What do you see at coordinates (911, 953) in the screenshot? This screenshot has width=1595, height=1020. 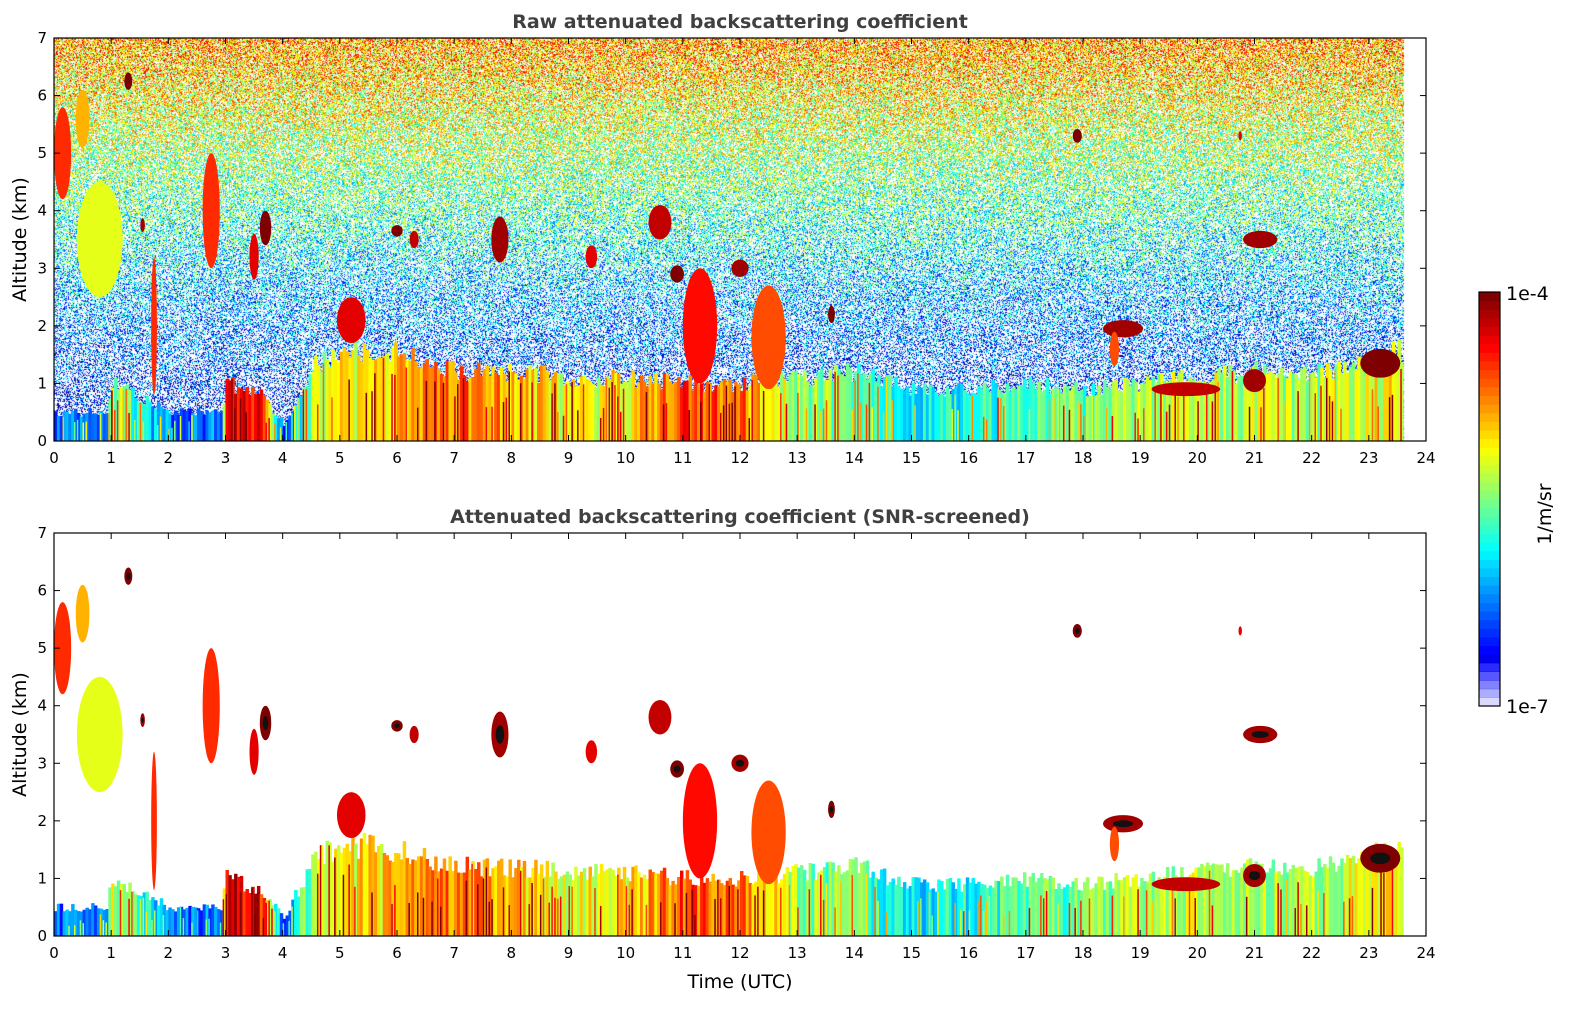 I see `x-tick-label: 15` at bounding box center [911, 953].